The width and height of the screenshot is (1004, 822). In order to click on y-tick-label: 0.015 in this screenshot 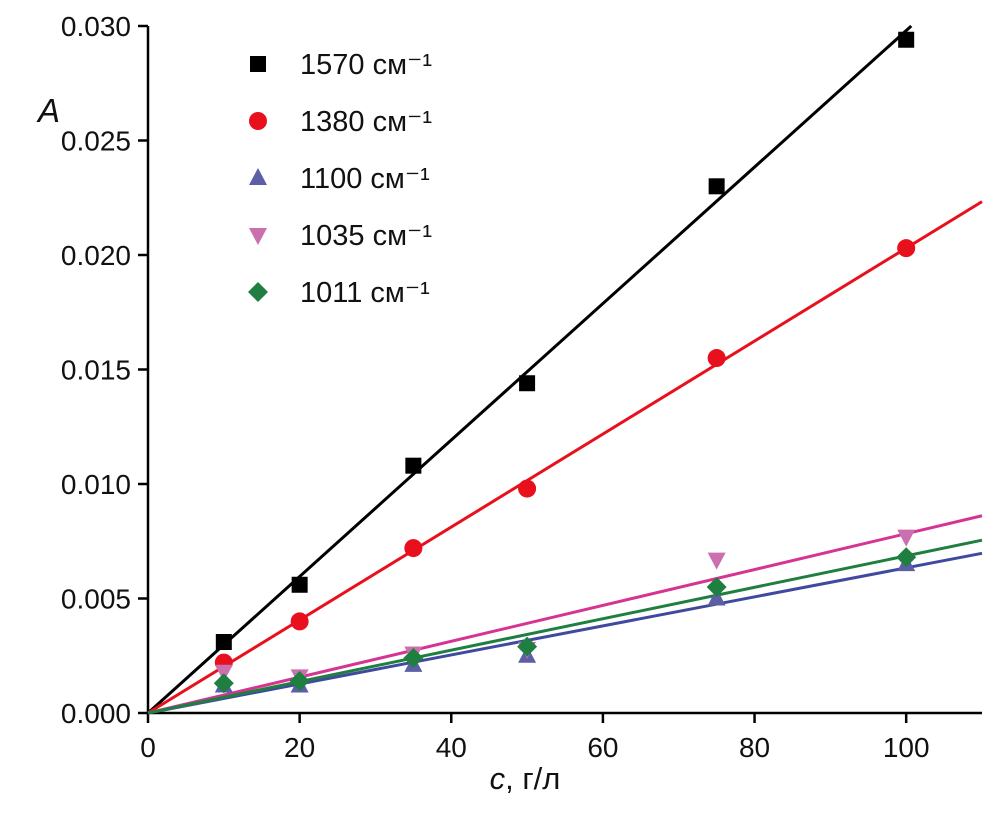, I will do `click(96, 370)`.